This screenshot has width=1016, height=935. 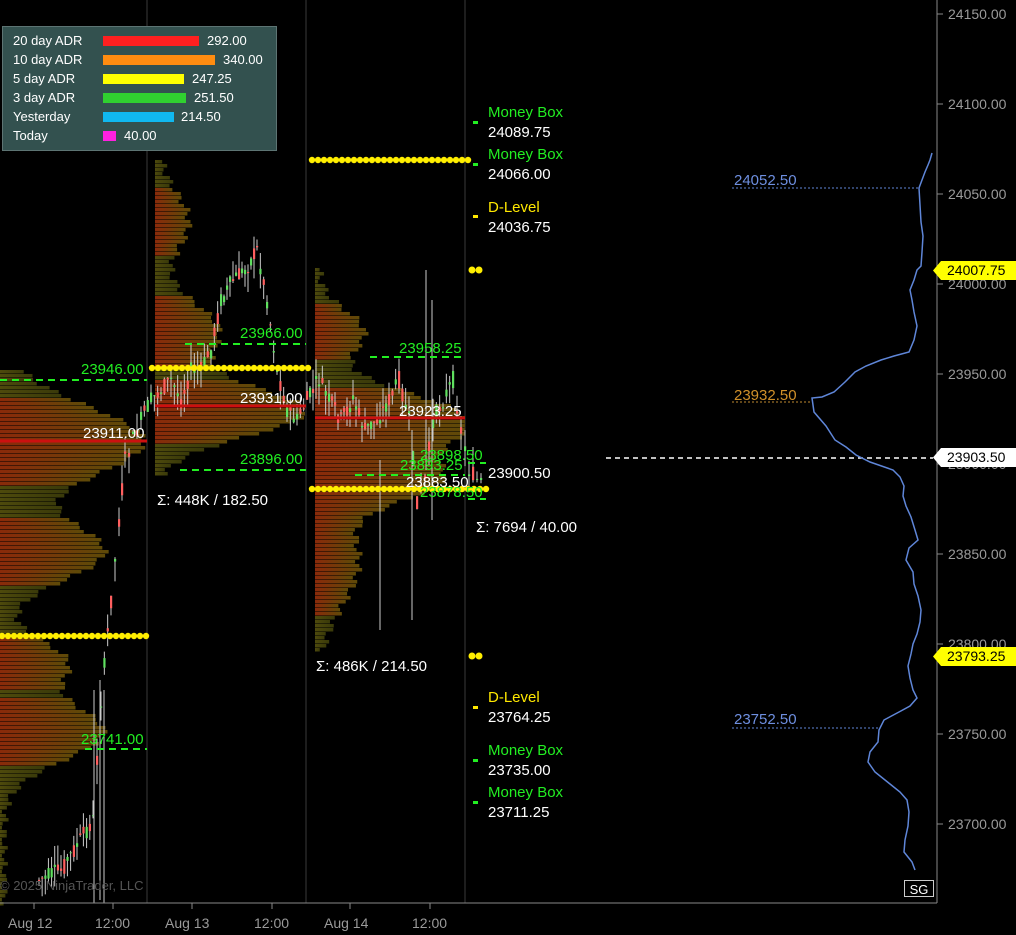 What do you see at coordinates (72, 885) in the screenshot?
I see `copyright-watermark: © 2025 NinjaTrader, LLC` at bounding box center [72, 885].